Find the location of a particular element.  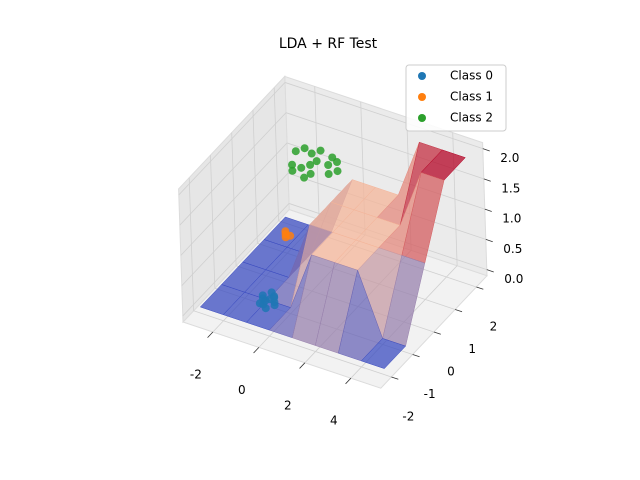

x-tick-label: 2 is located at coordinates (288, 405).